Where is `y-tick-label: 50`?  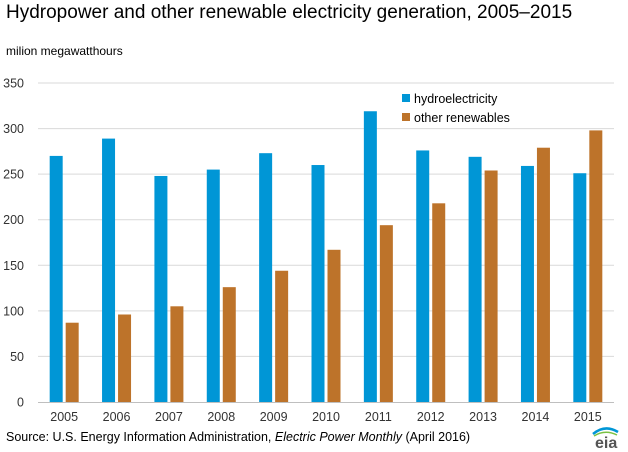 y-tick-label: 50 is located at coordinates (17, 357).